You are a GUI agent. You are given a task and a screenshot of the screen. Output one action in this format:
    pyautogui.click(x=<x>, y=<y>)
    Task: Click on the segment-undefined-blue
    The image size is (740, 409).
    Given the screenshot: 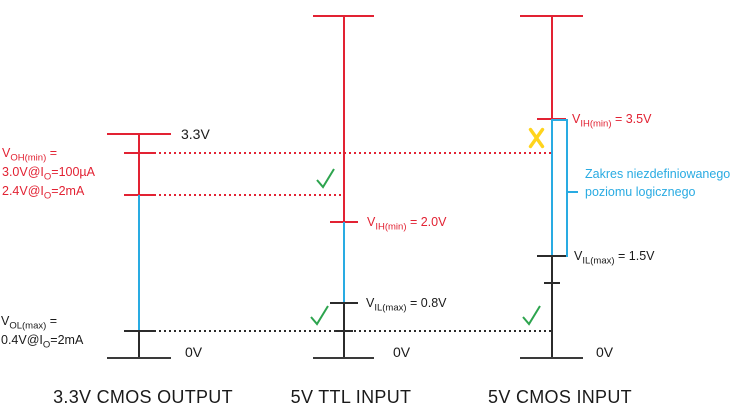 What is the action you would take?
    pyautogui.click(x=344, y=262)
    